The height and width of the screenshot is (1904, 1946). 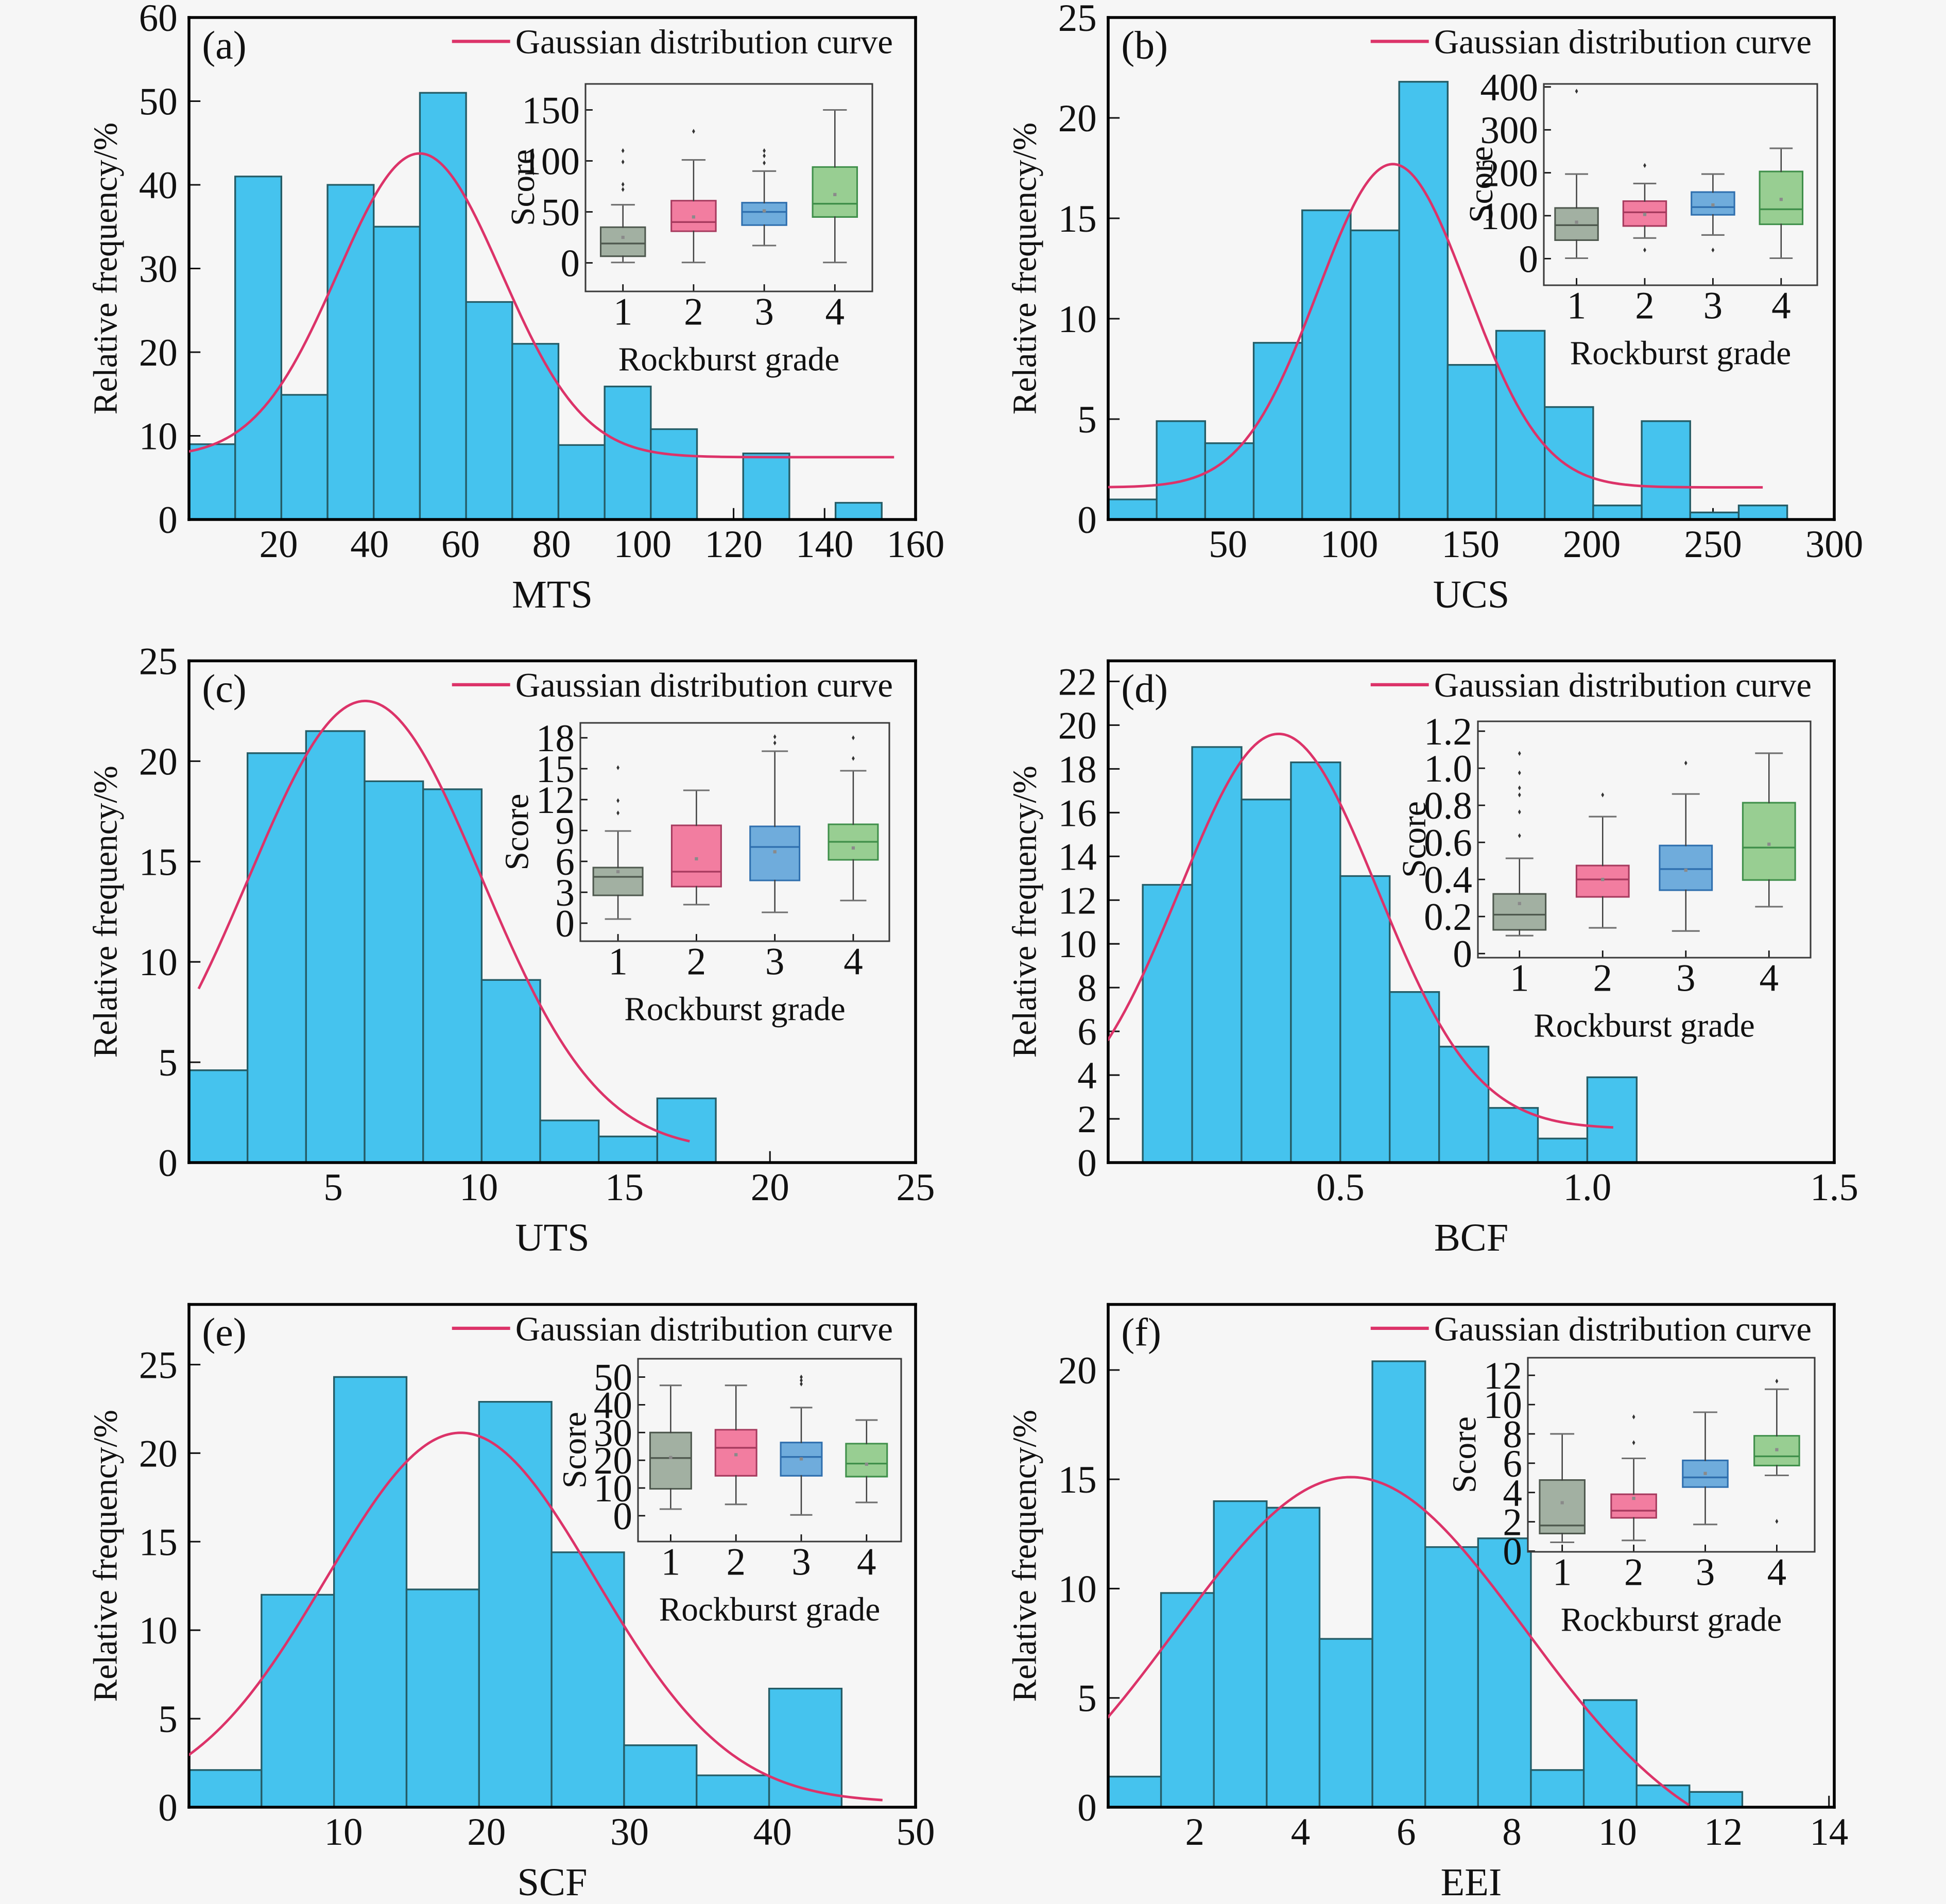 What do you see at coordinates (1078, 814) in the screenshot?
I see `svg-text: 16` at bounding box center [1078, 814].